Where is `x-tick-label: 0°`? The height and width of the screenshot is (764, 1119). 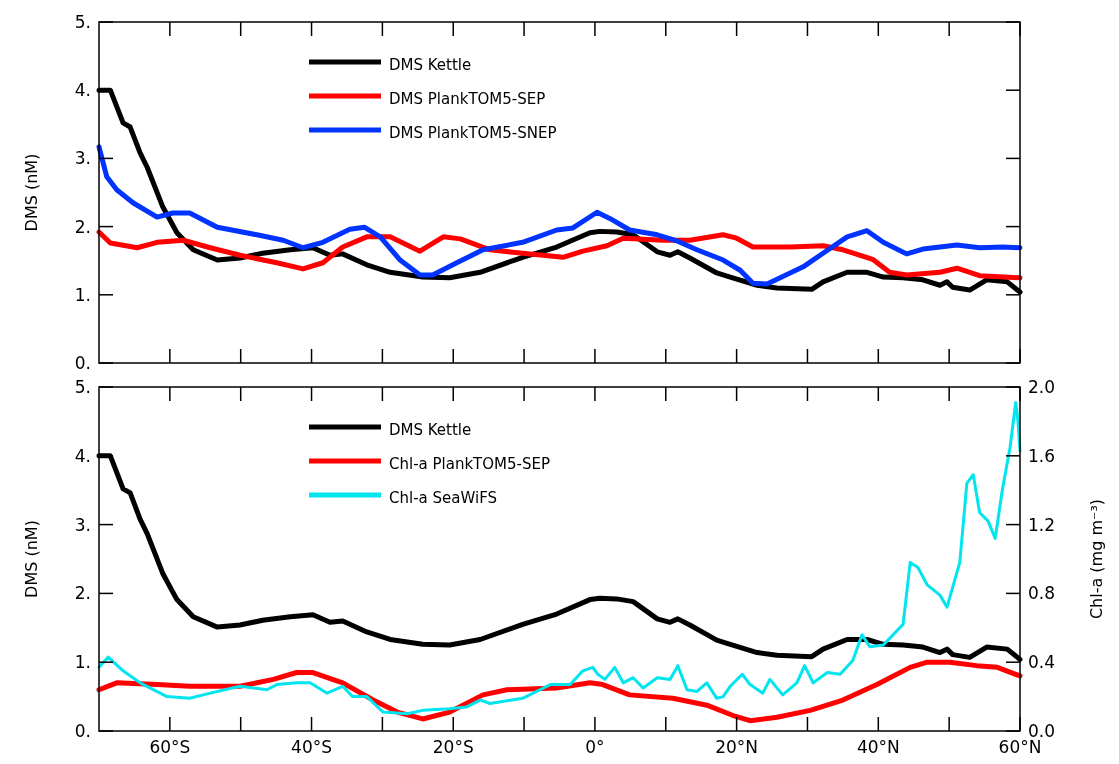
x-tick-label: 0° is located at coordinates (595, 747).